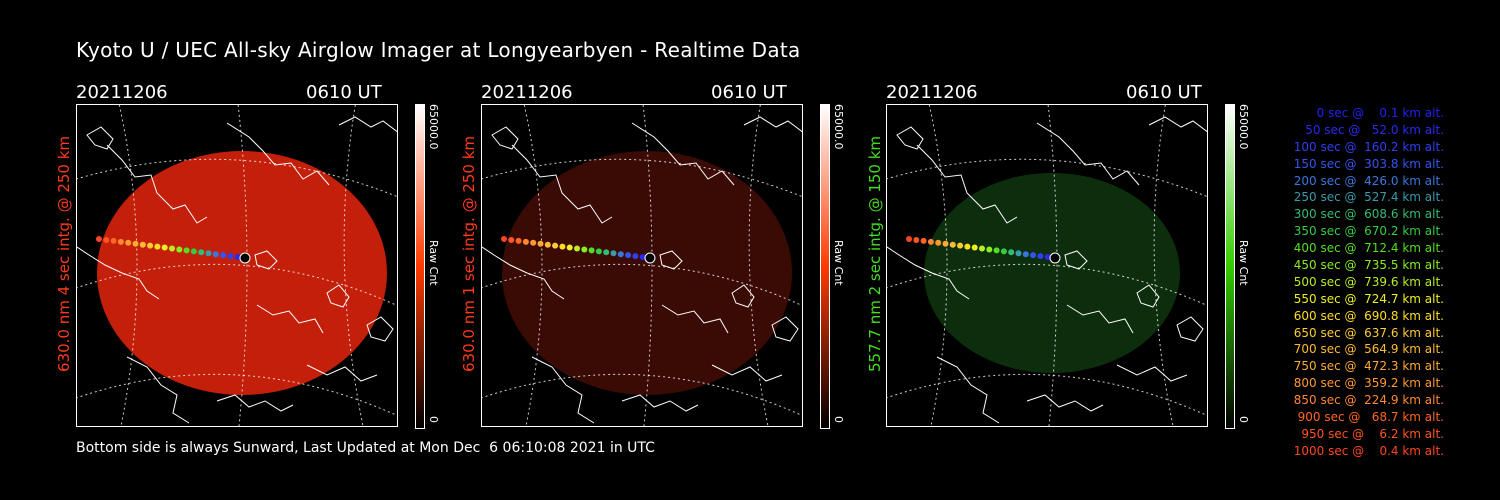 The image size is (1500, 500). Describe the element at coordinates (1366, 180) in the screenshot. I see `legend-row: 200 sec @ 426.0 km alt.` at that location.